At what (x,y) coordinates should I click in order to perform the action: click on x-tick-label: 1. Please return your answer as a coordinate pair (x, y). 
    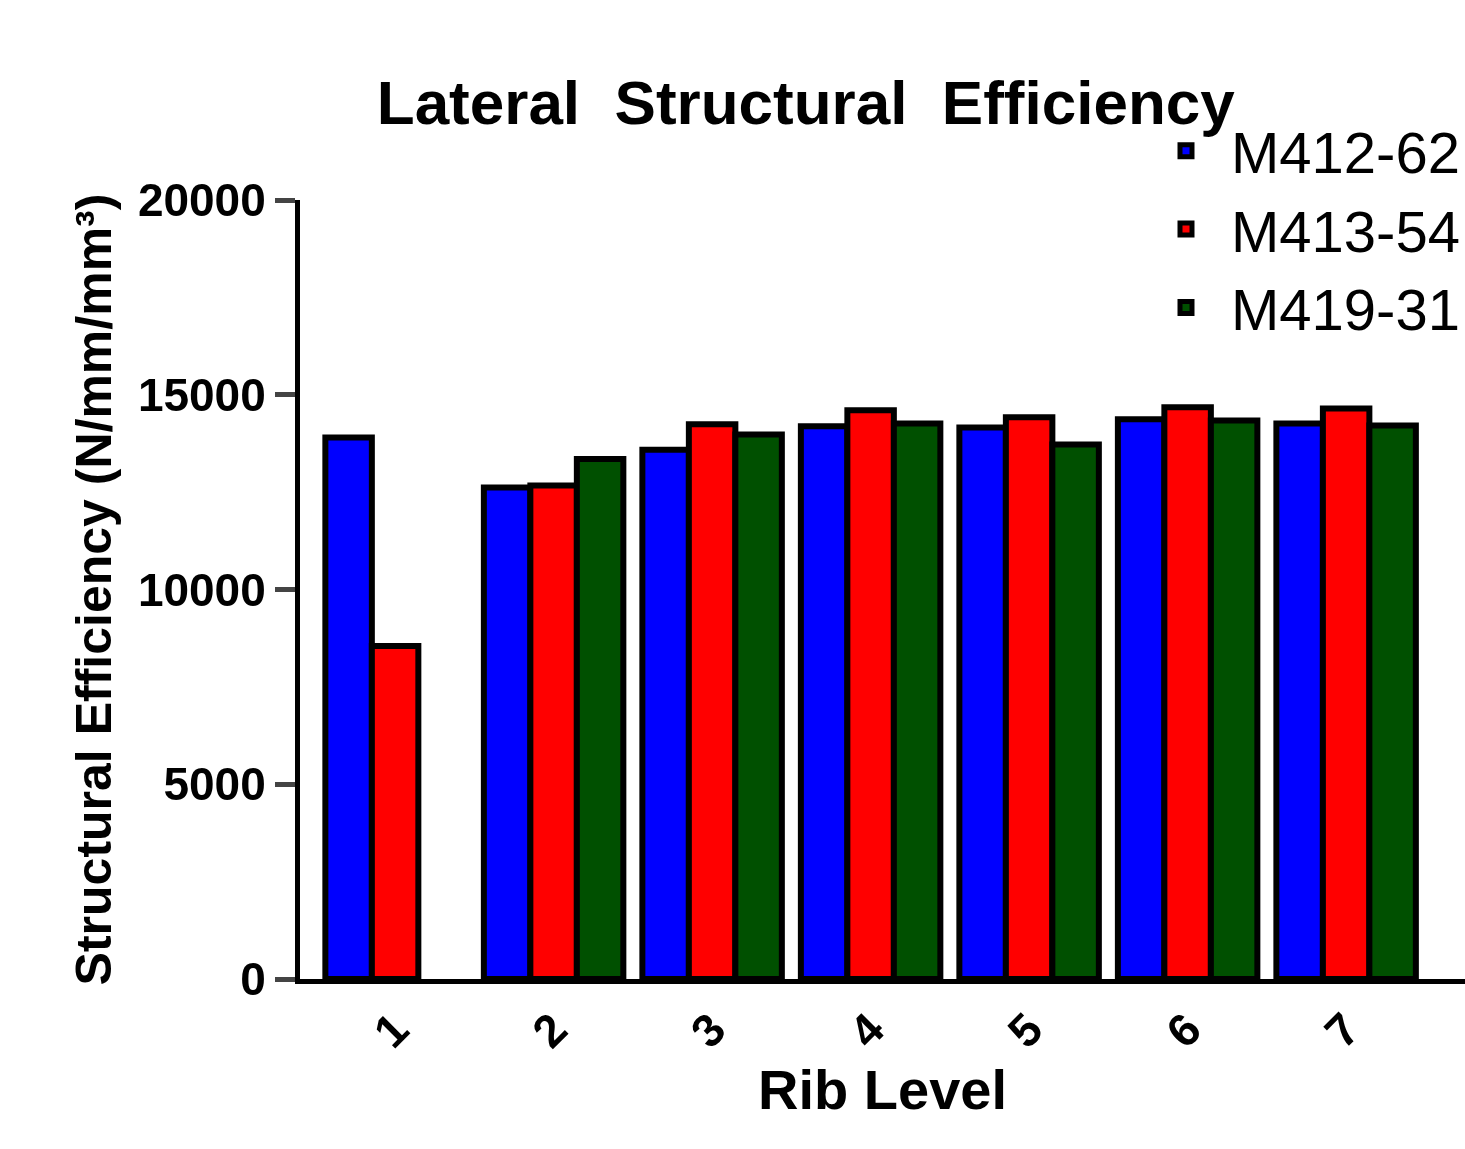
    Looking at the image, I should click on (391, 1030).